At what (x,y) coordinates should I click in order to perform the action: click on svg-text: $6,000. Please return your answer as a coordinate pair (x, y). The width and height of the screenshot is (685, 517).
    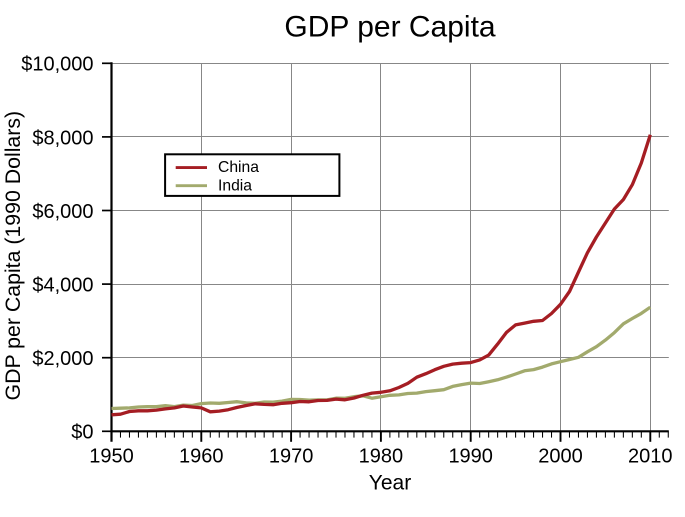
    Looking at the image, I should click on (62, 212).